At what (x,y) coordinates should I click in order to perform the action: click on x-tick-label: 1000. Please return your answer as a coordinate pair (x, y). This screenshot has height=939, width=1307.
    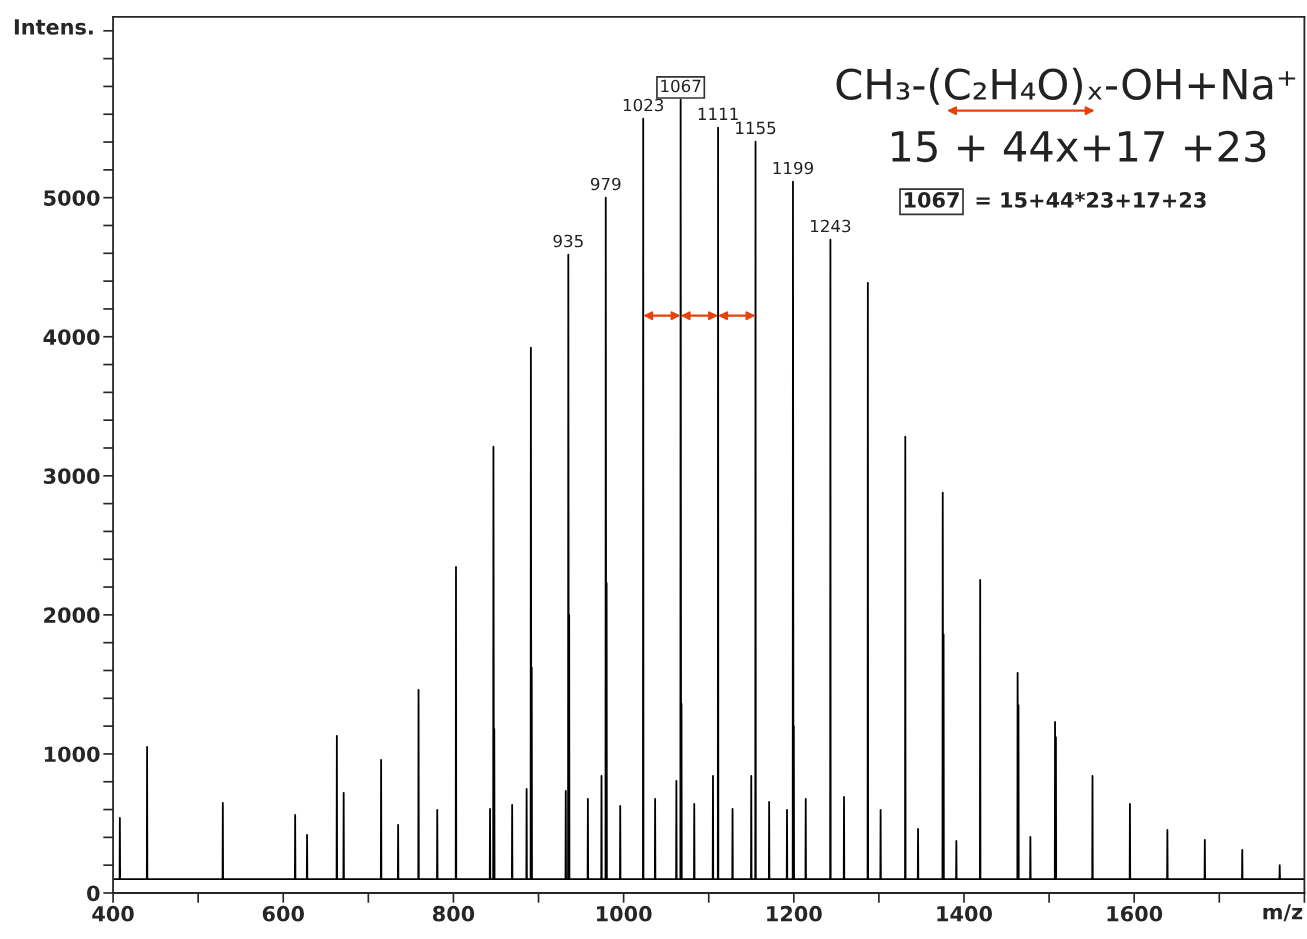
    Looking at the image, I should click on (624, 913).